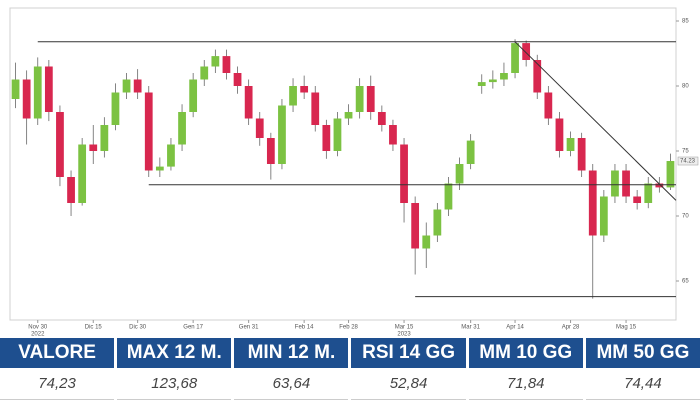 The height and width of the screenshot is (400, 700). I want to click on x-tick-label: Mar 31, so click(470, 328).